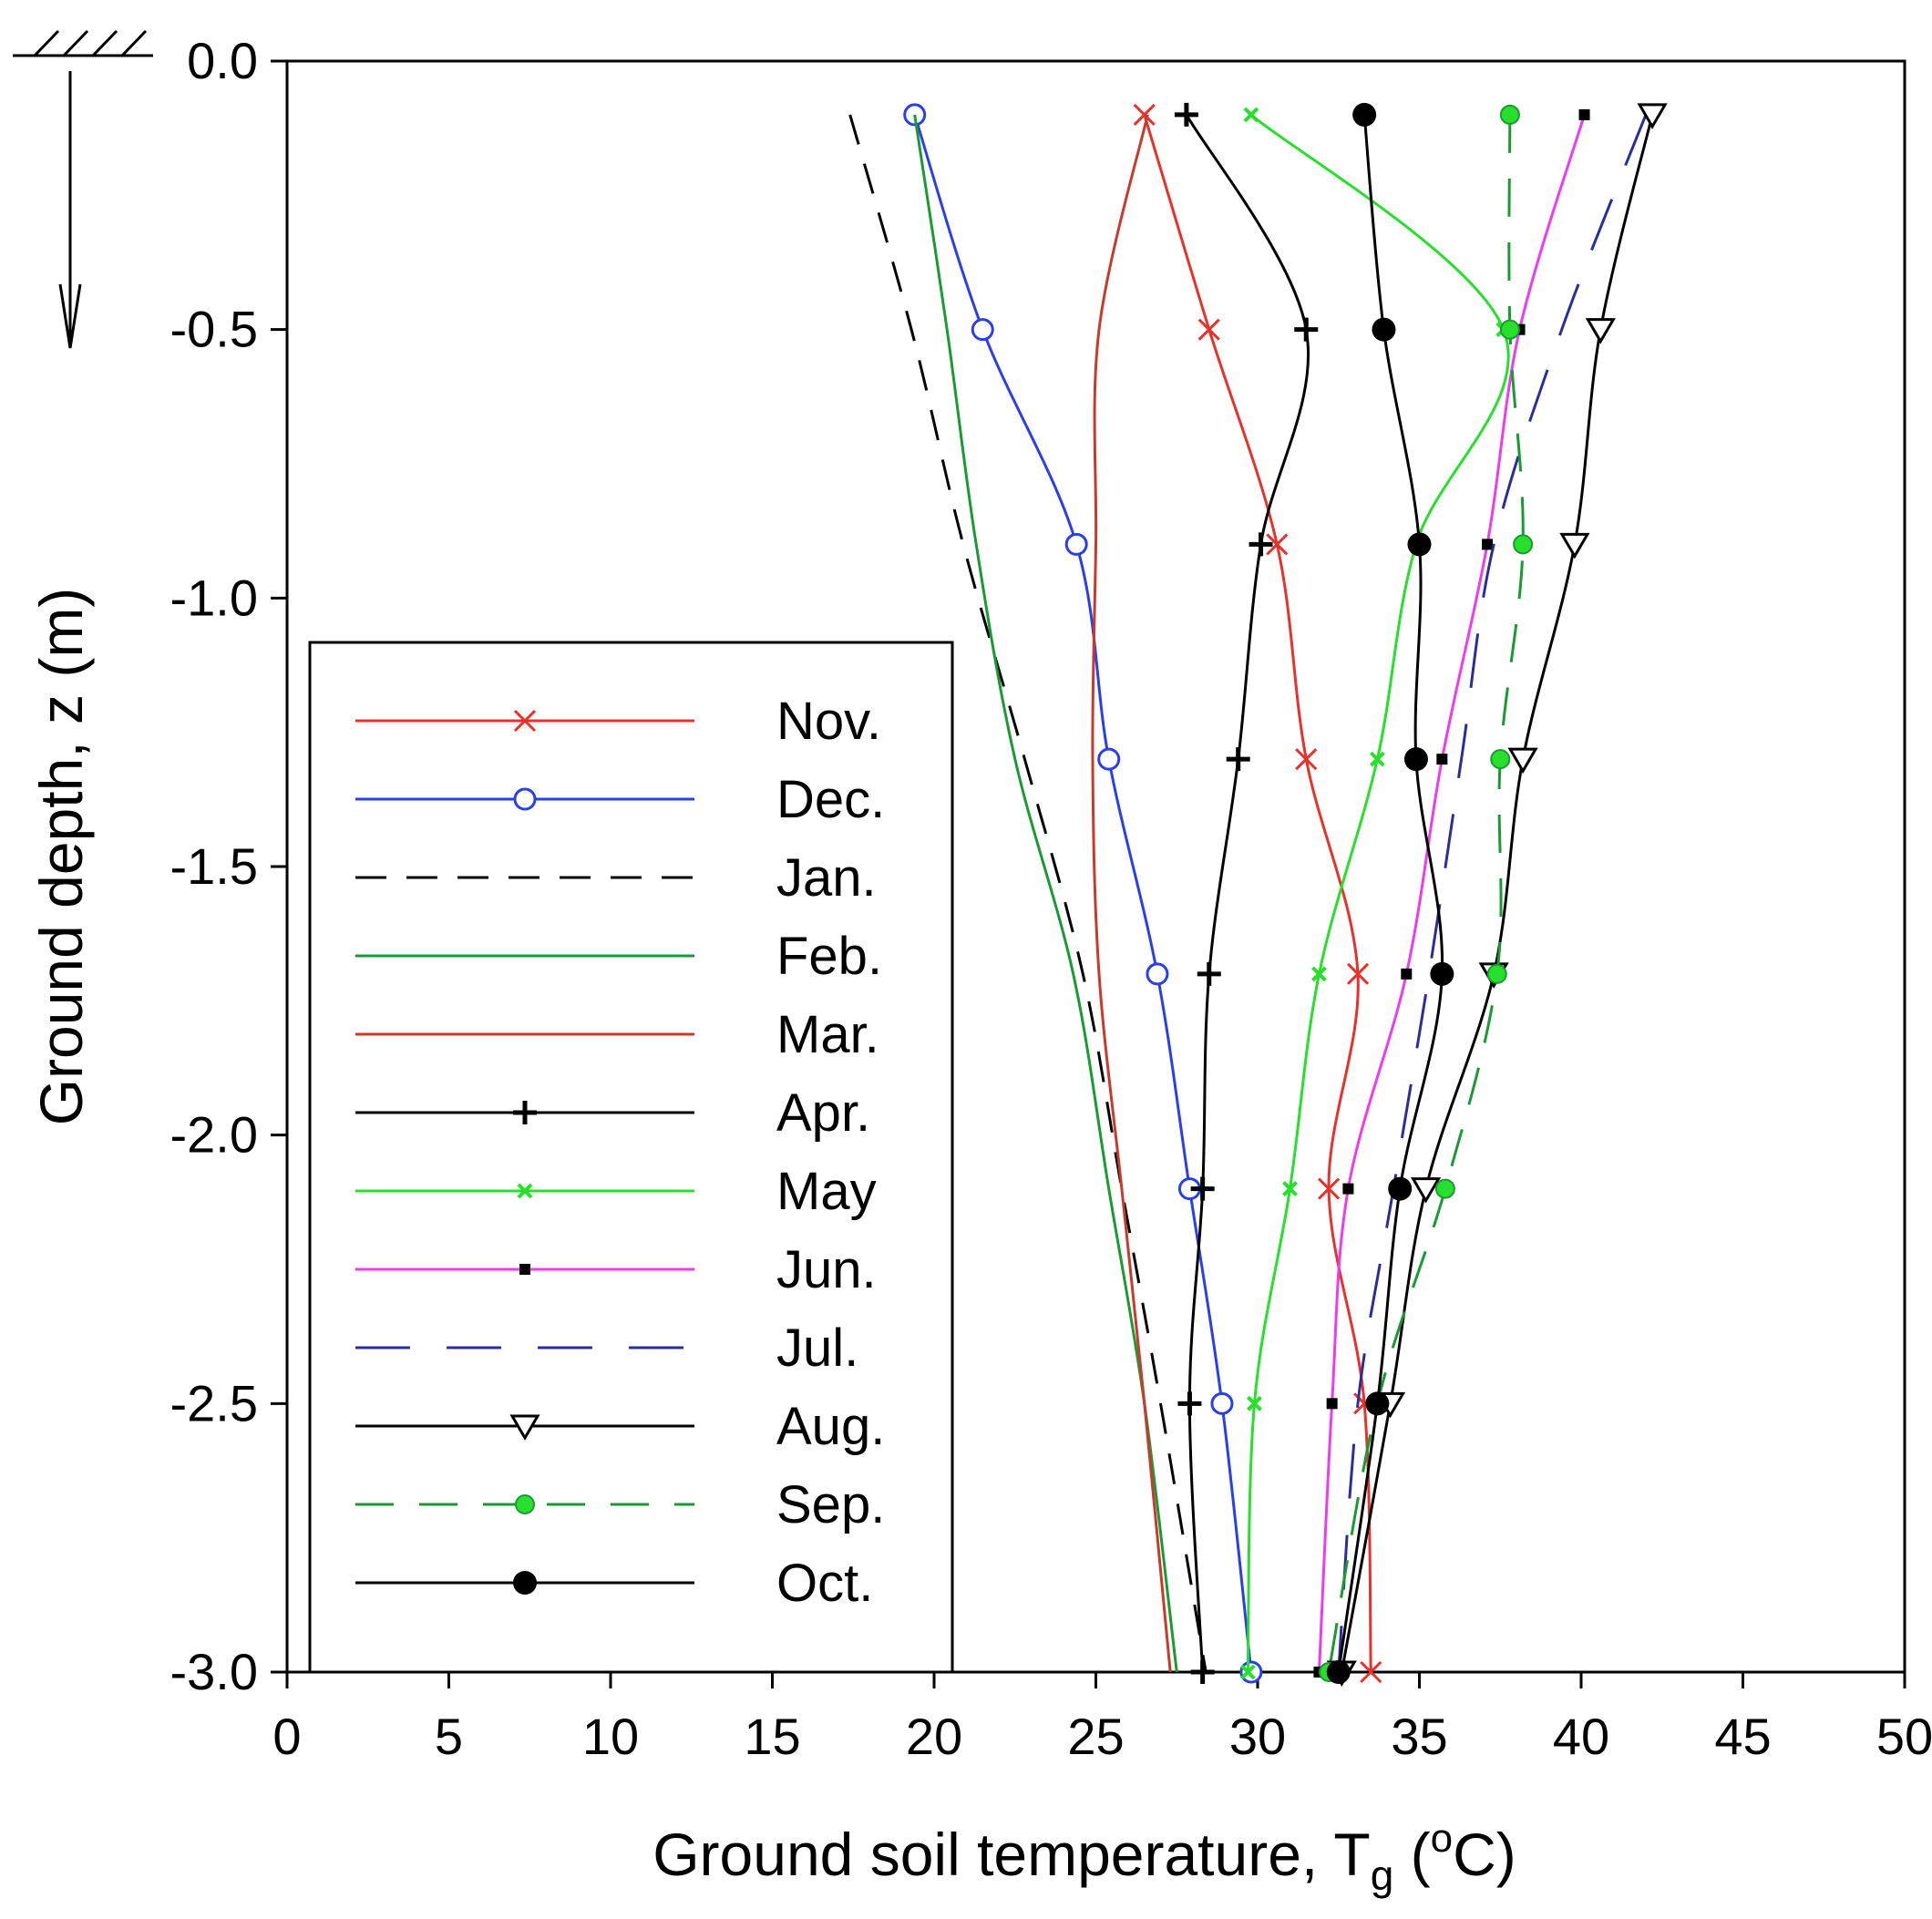 This screenshot has width=1932, height=1919. What do you see at coordinates (286, 1736) in the screenshot?
I see `x-tick-label: 0` at bounding box center [286, 1736].